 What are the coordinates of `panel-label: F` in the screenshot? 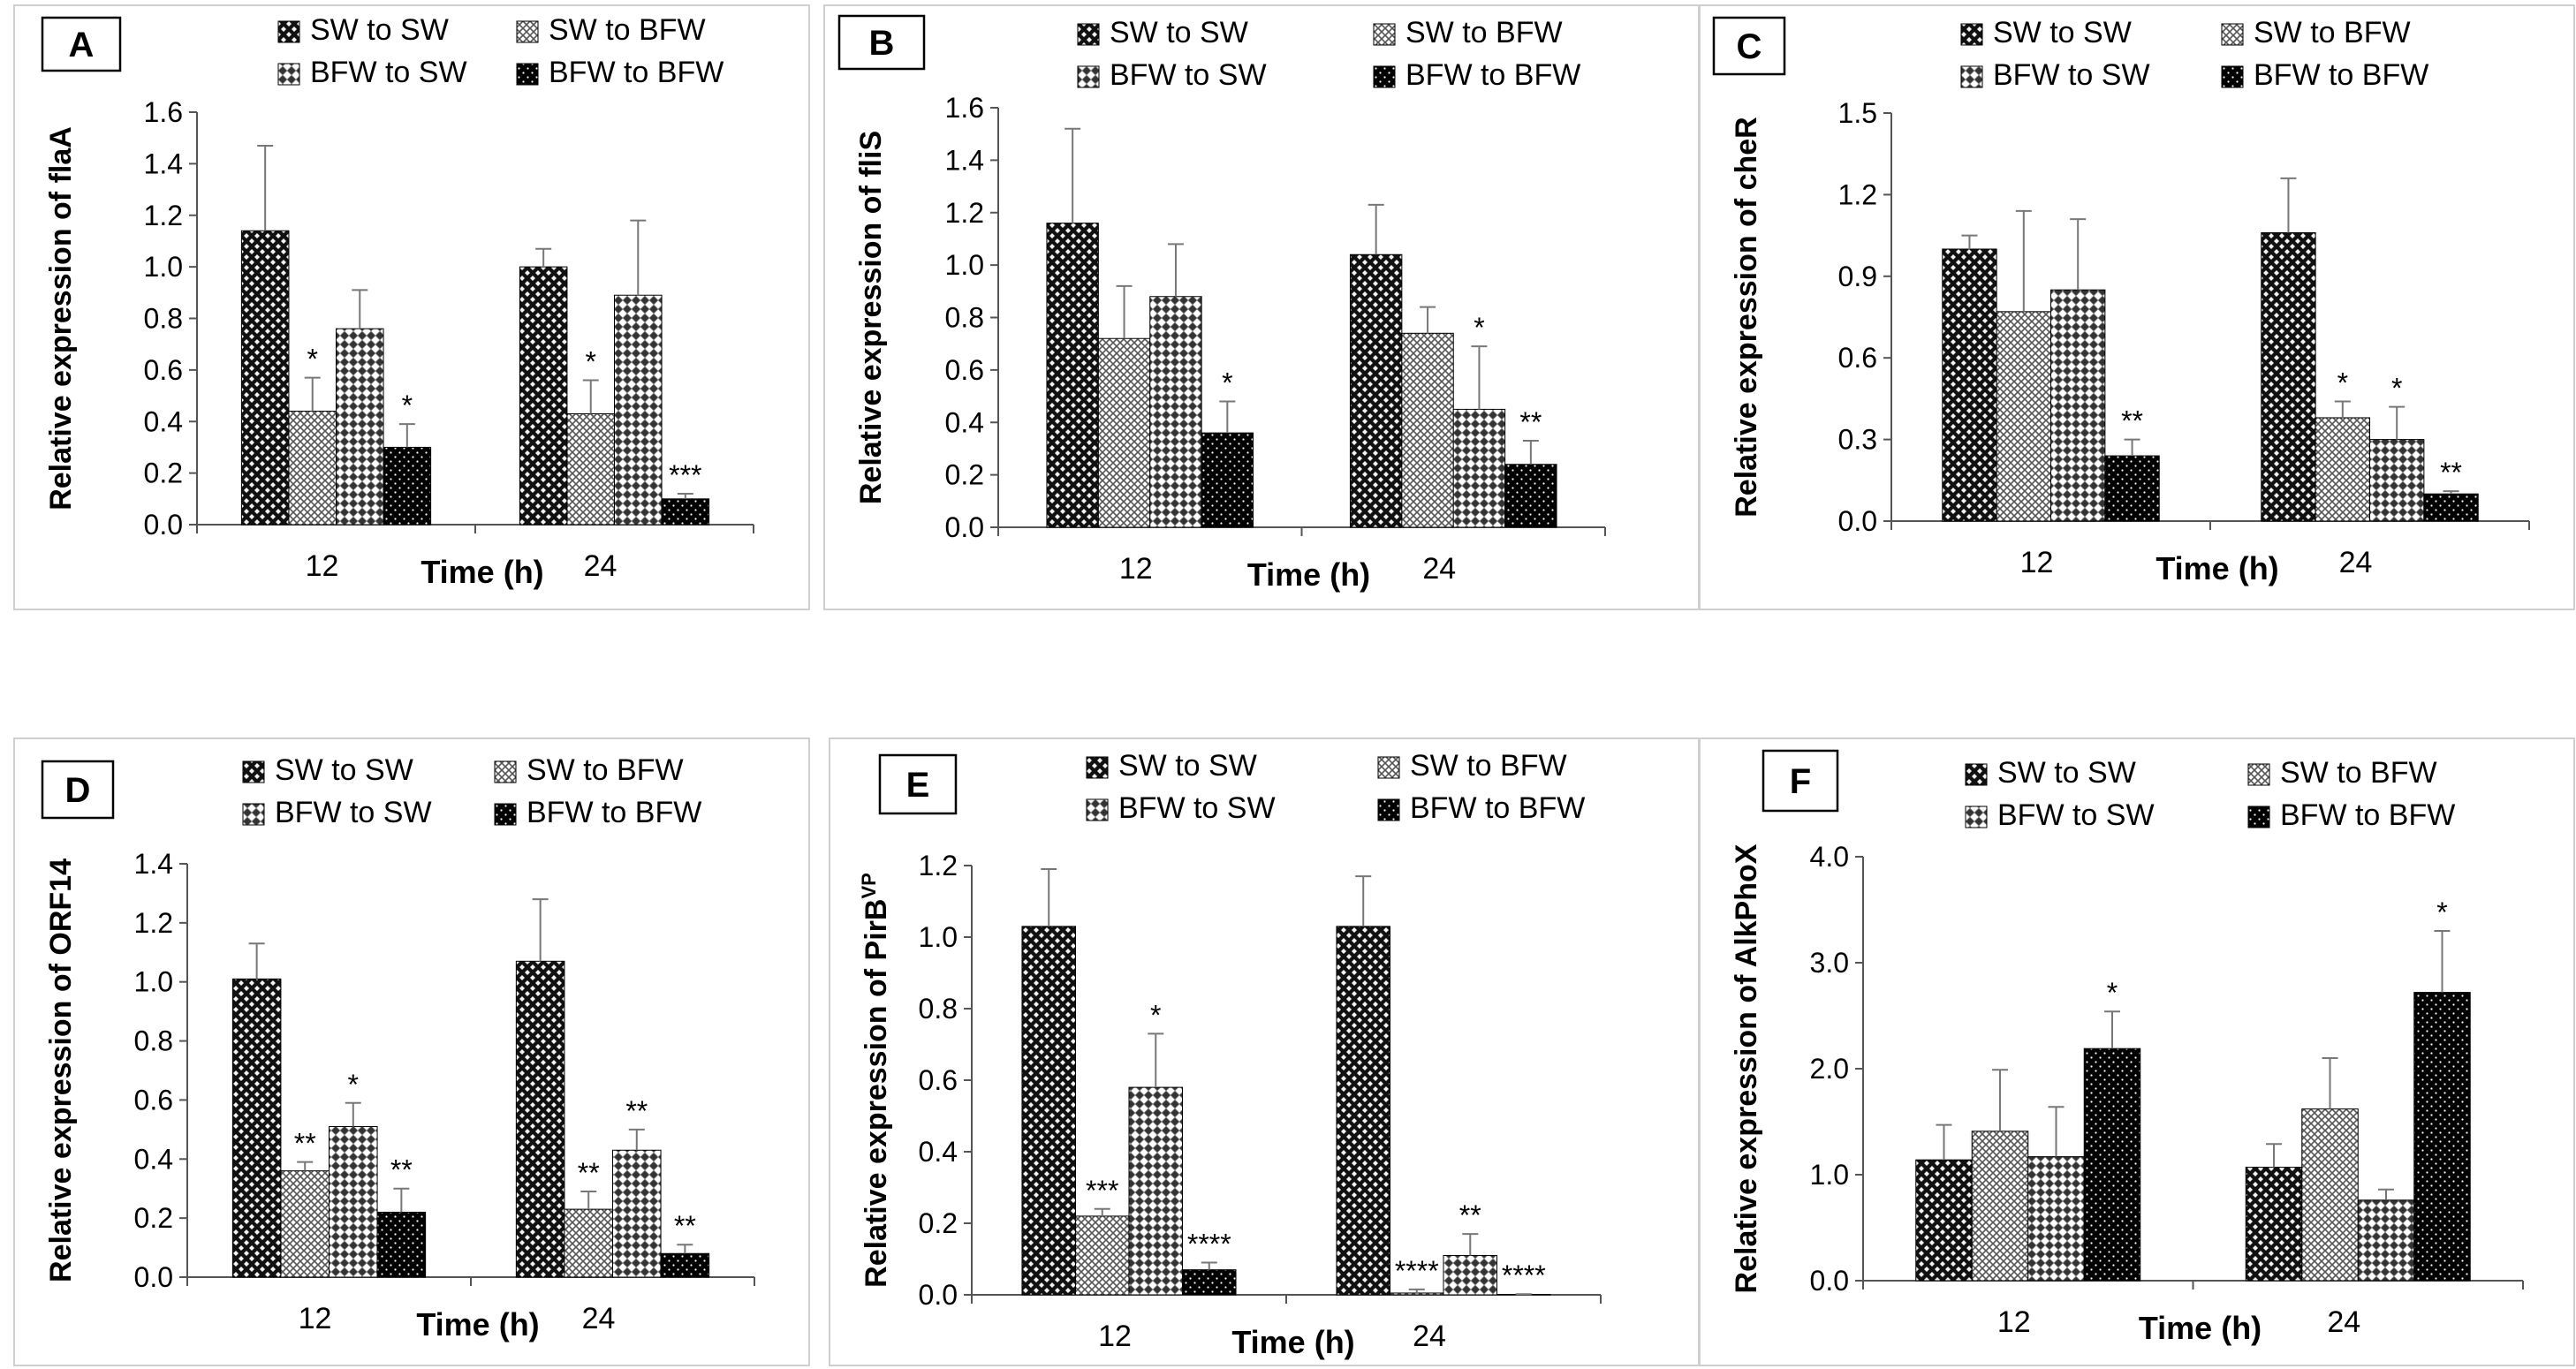 It's located at (1801, 781).